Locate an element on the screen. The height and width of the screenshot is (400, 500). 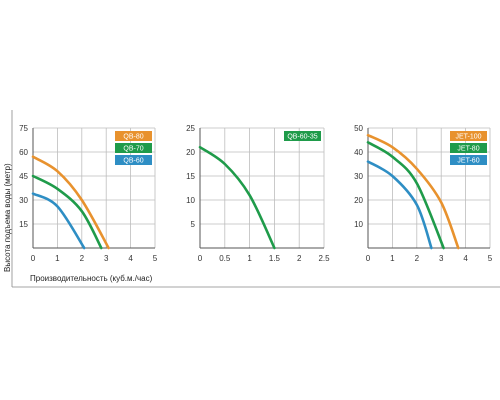
legend-label: JET-100 is located at coordinates (468, 136).